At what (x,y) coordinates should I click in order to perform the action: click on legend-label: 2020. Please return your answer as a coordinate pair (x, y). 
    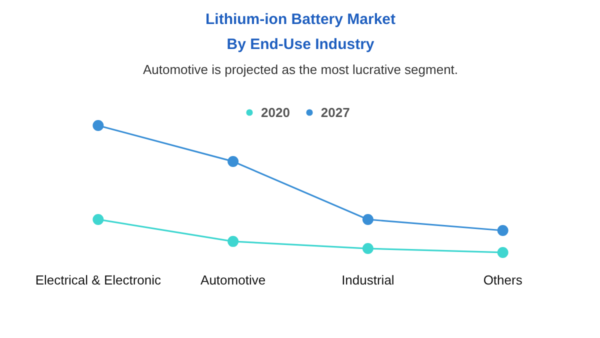
    Looking at the image, I should click on (275, 112).